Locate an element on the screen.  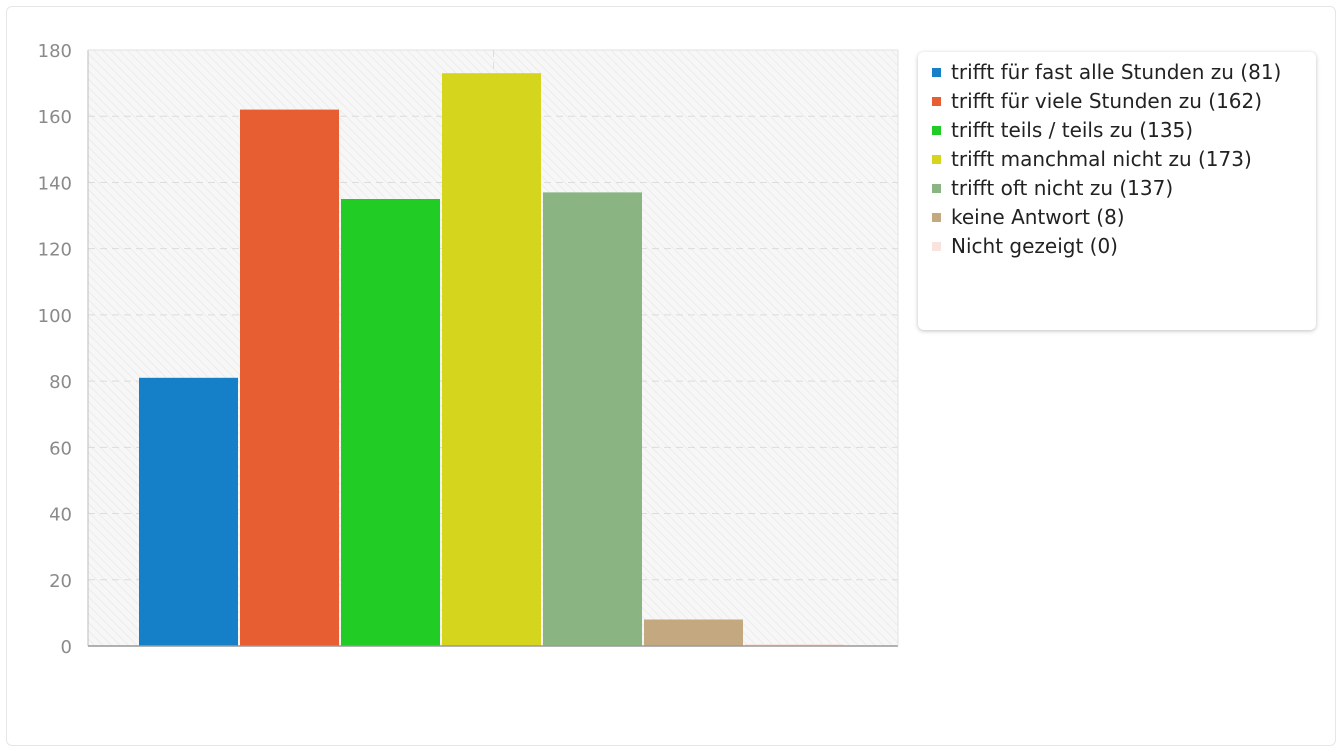
legend-item: trifft teils / teils zu (135) is located at coordinates (1124, 130).